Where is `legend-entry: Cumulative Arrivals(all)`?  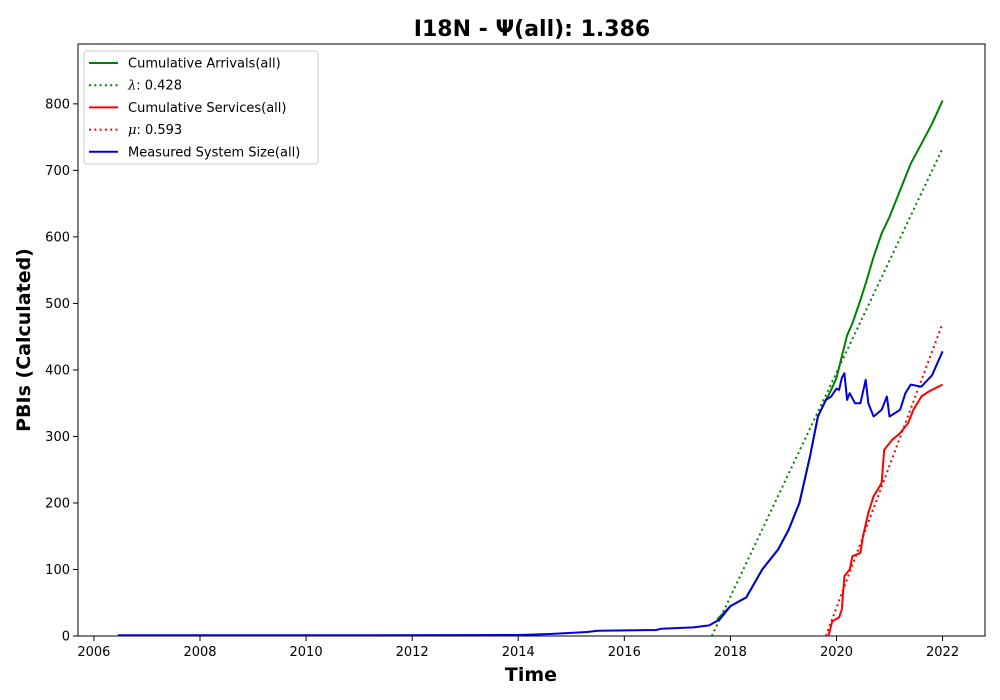
legend-entry: Cumulative Arrivals(all) is located at coordinates (204, 64).